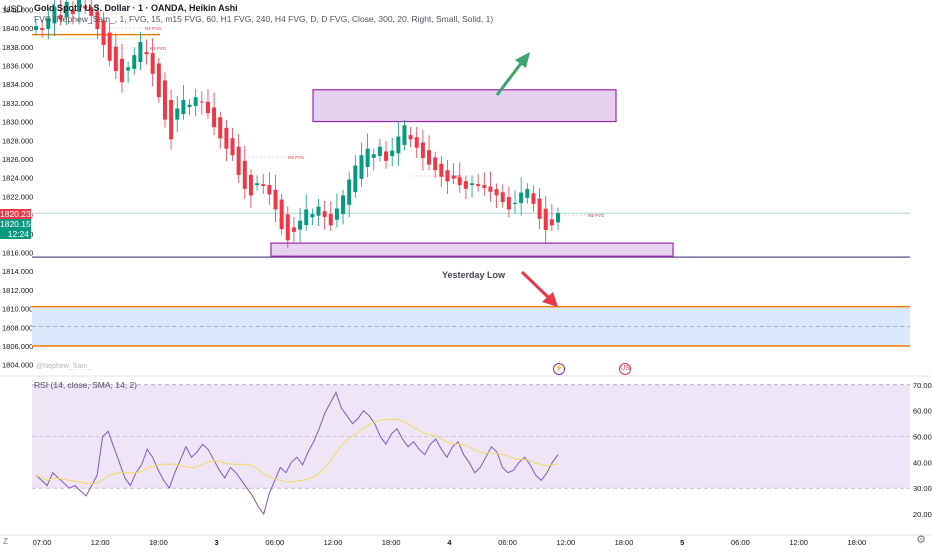  I want to click on rsi-legend: RSI (14, close, SMA, 14, 2), so click(85, 385).